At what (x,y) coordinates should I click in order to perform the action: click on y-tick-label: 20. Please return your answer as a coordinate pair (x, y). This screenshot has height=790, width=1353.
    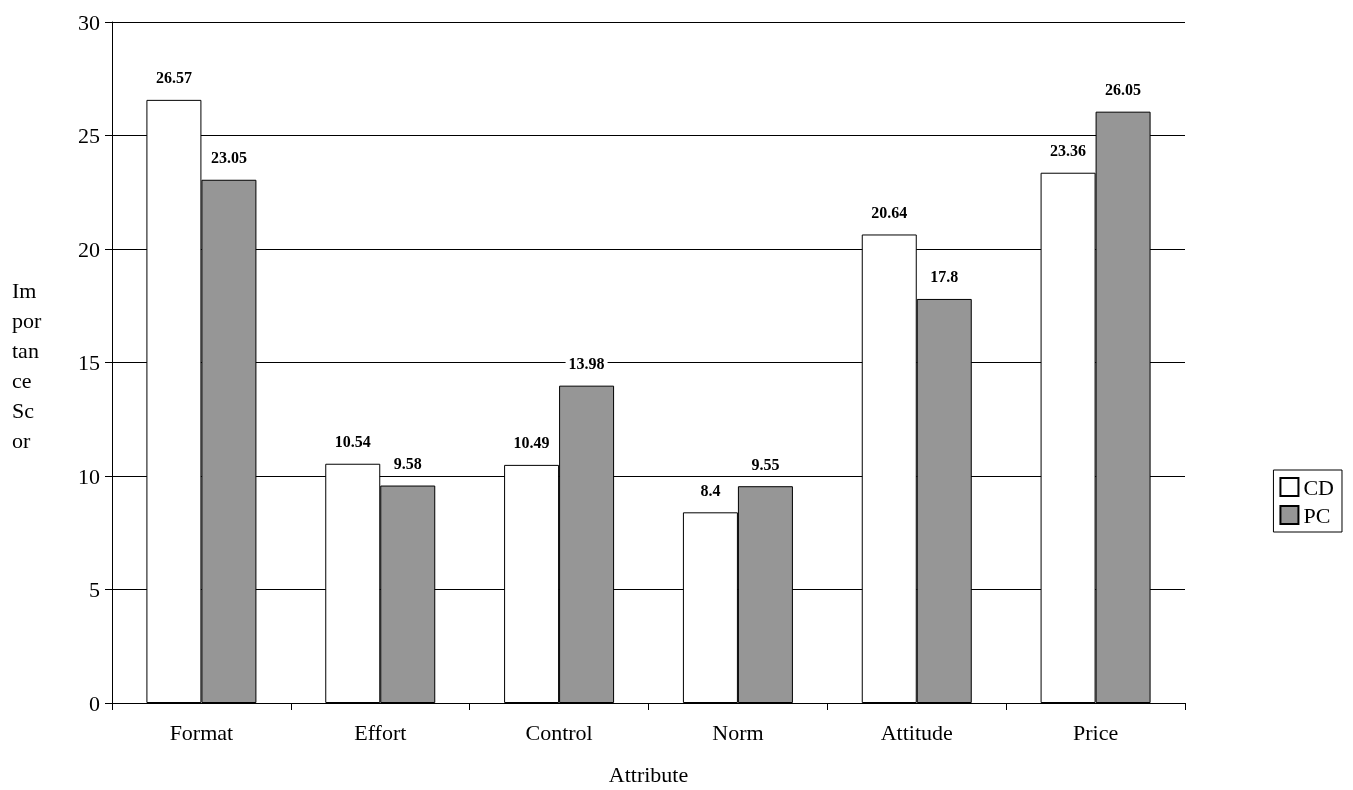
    Looking at the image, I should click on (89, 249).